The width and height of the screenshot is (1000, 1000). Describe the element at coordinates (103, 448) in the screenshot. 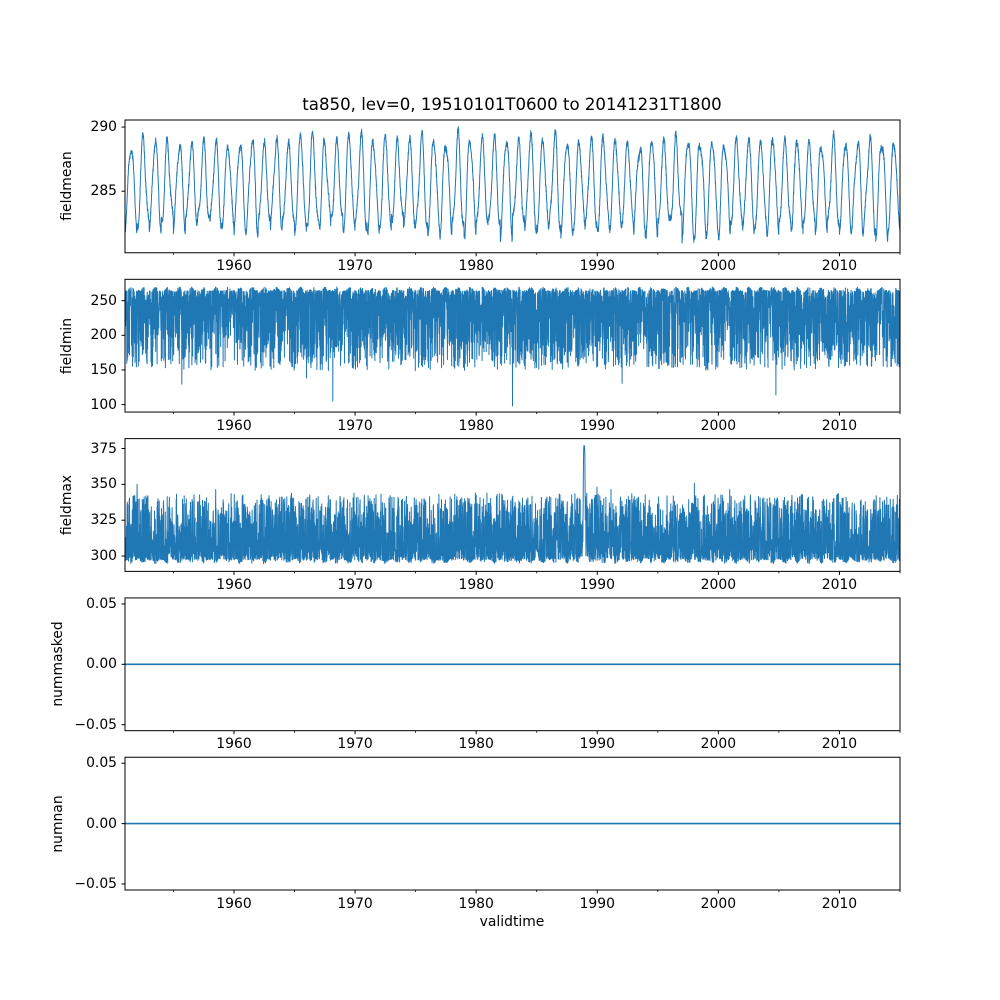

I see `y-tick-label: 375` at that location.